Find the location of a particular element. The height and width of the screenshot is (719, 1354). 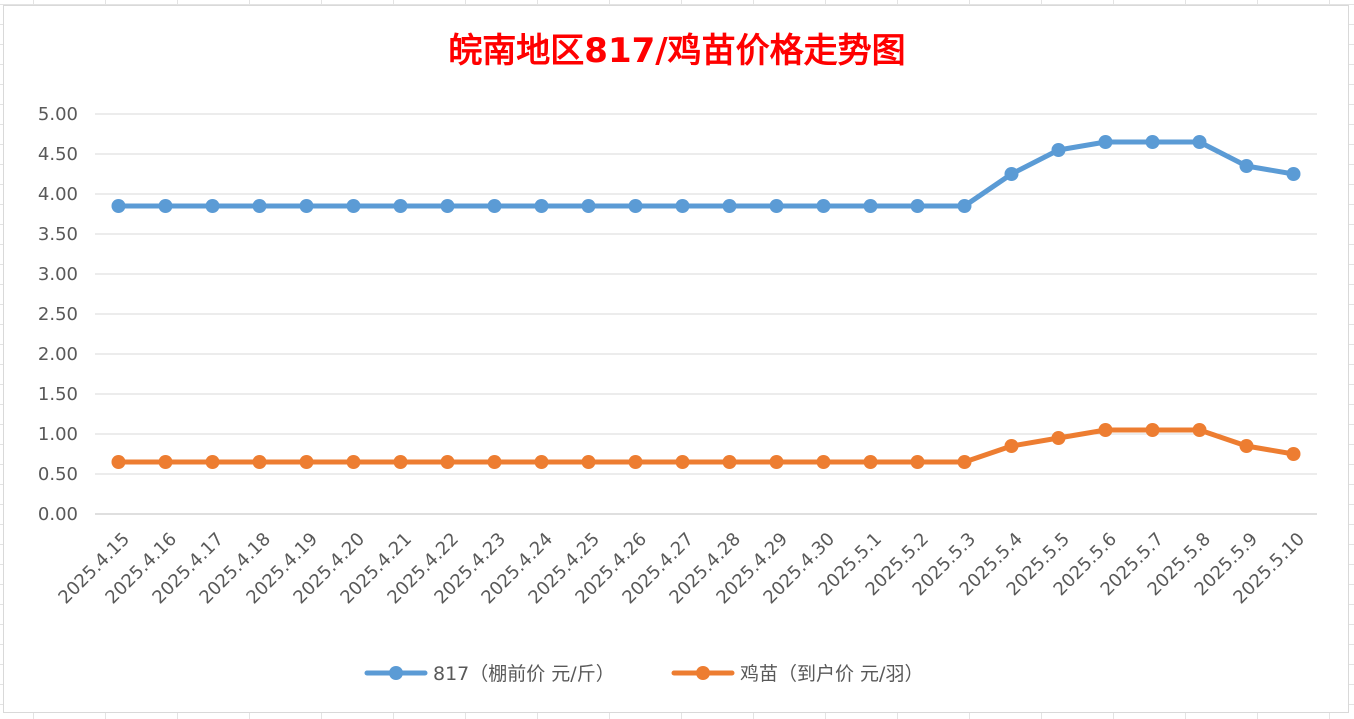

y-tick-label: 4.00 is located at coordinates (58, 194).